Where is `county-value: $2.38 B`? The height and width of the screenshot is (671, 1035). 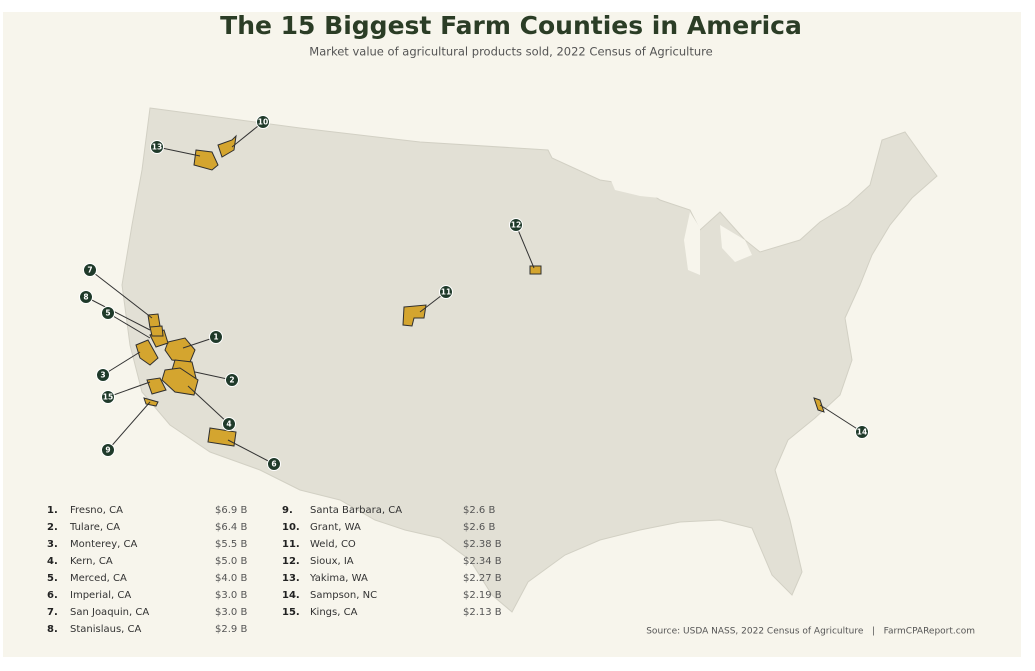
county-value: $2.38 B is located at coordinates (482, 544).